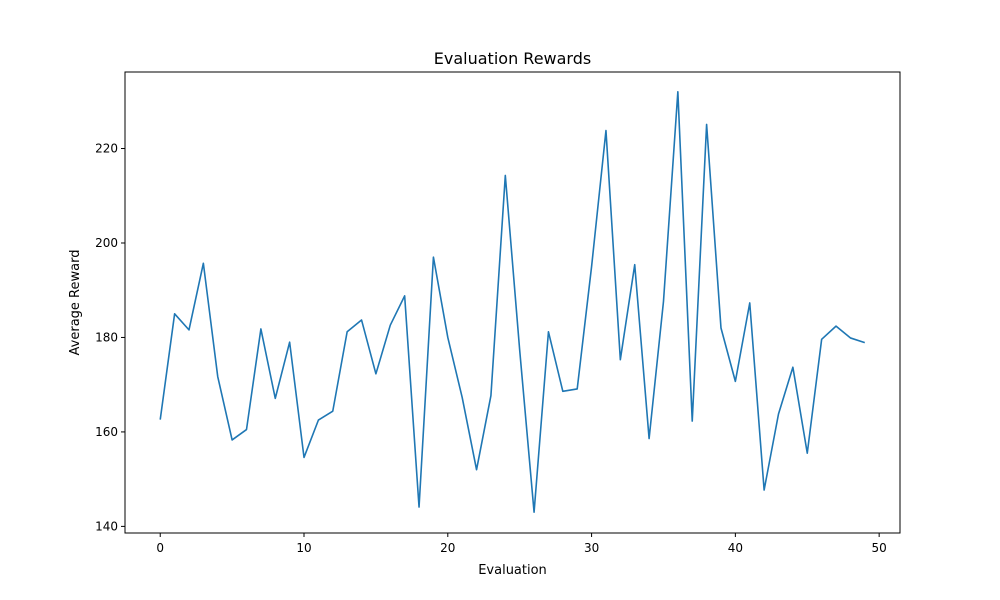  Describe the element at coordinates (160, 548) in the screenshot. I see `x-tick-label: 0` at that location.